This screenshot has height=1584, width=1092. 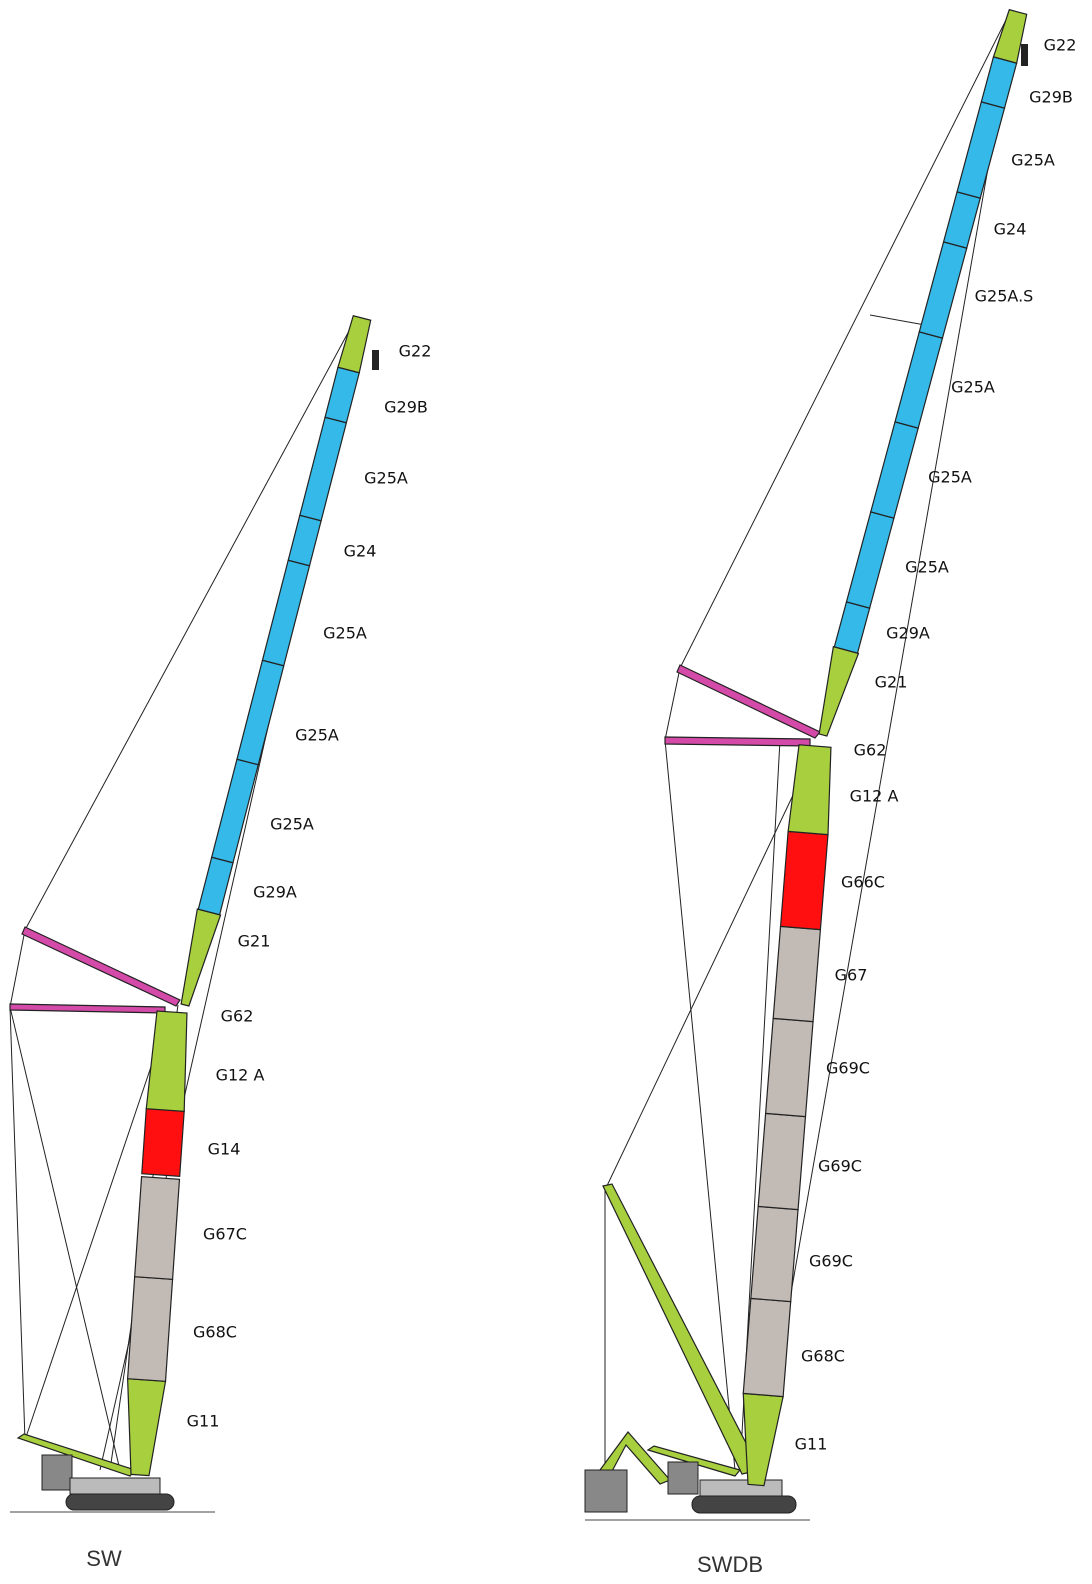 What do you see at coordinates (730, 1564) in the screenshot?
I see `caption: SWDB` at bounding box center [730, 1564].